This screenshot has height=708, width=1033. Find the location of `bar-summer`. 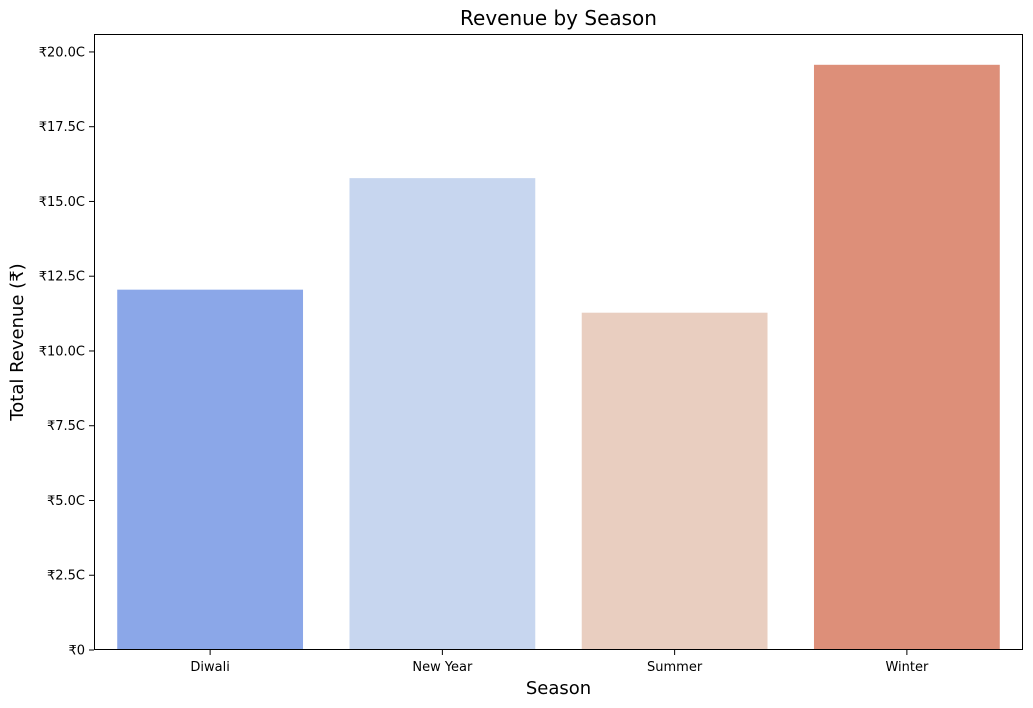

bar-summer is located at coordinates (674, 481).